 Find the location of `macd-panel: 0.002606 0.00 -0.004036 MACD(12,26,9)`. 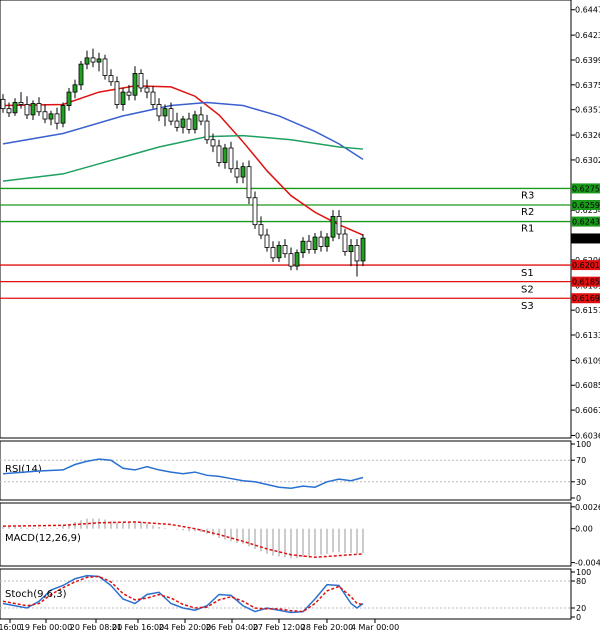

macd-panel: 0.002606 0.00 -0.004036 MACD(12,26,9) is located at coordinates (301, 535).